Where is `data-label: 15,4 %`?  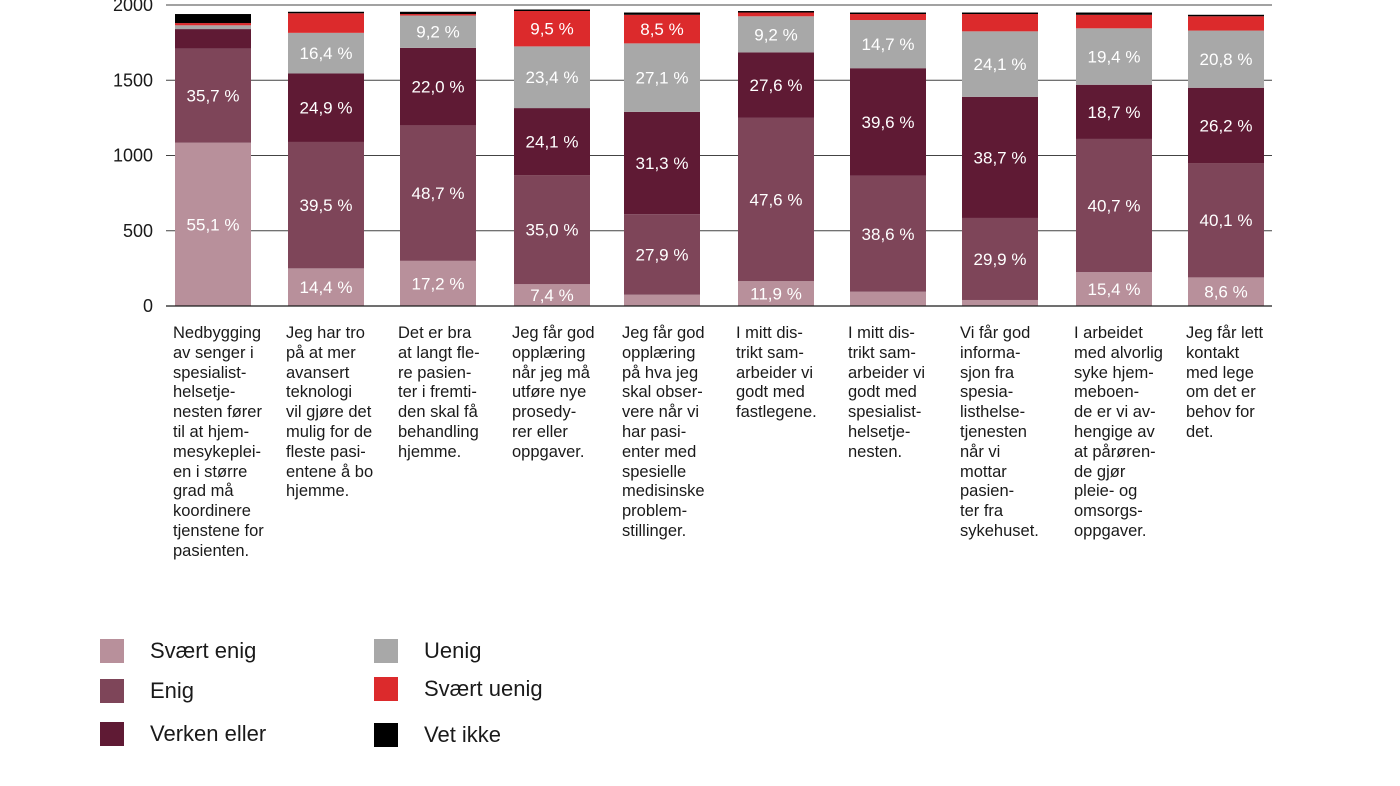 data-label: 15,4 % is located at coordinates (1114, 289).